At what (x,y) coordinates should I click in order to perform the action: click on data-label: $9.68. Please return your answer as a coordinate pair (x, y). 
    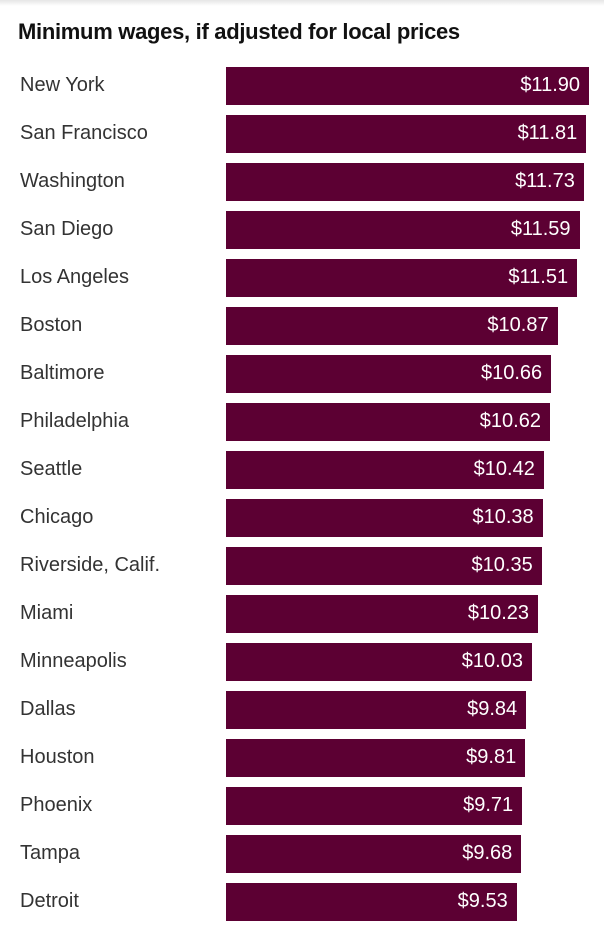
    Looking at the image, I should click on (487, 853).